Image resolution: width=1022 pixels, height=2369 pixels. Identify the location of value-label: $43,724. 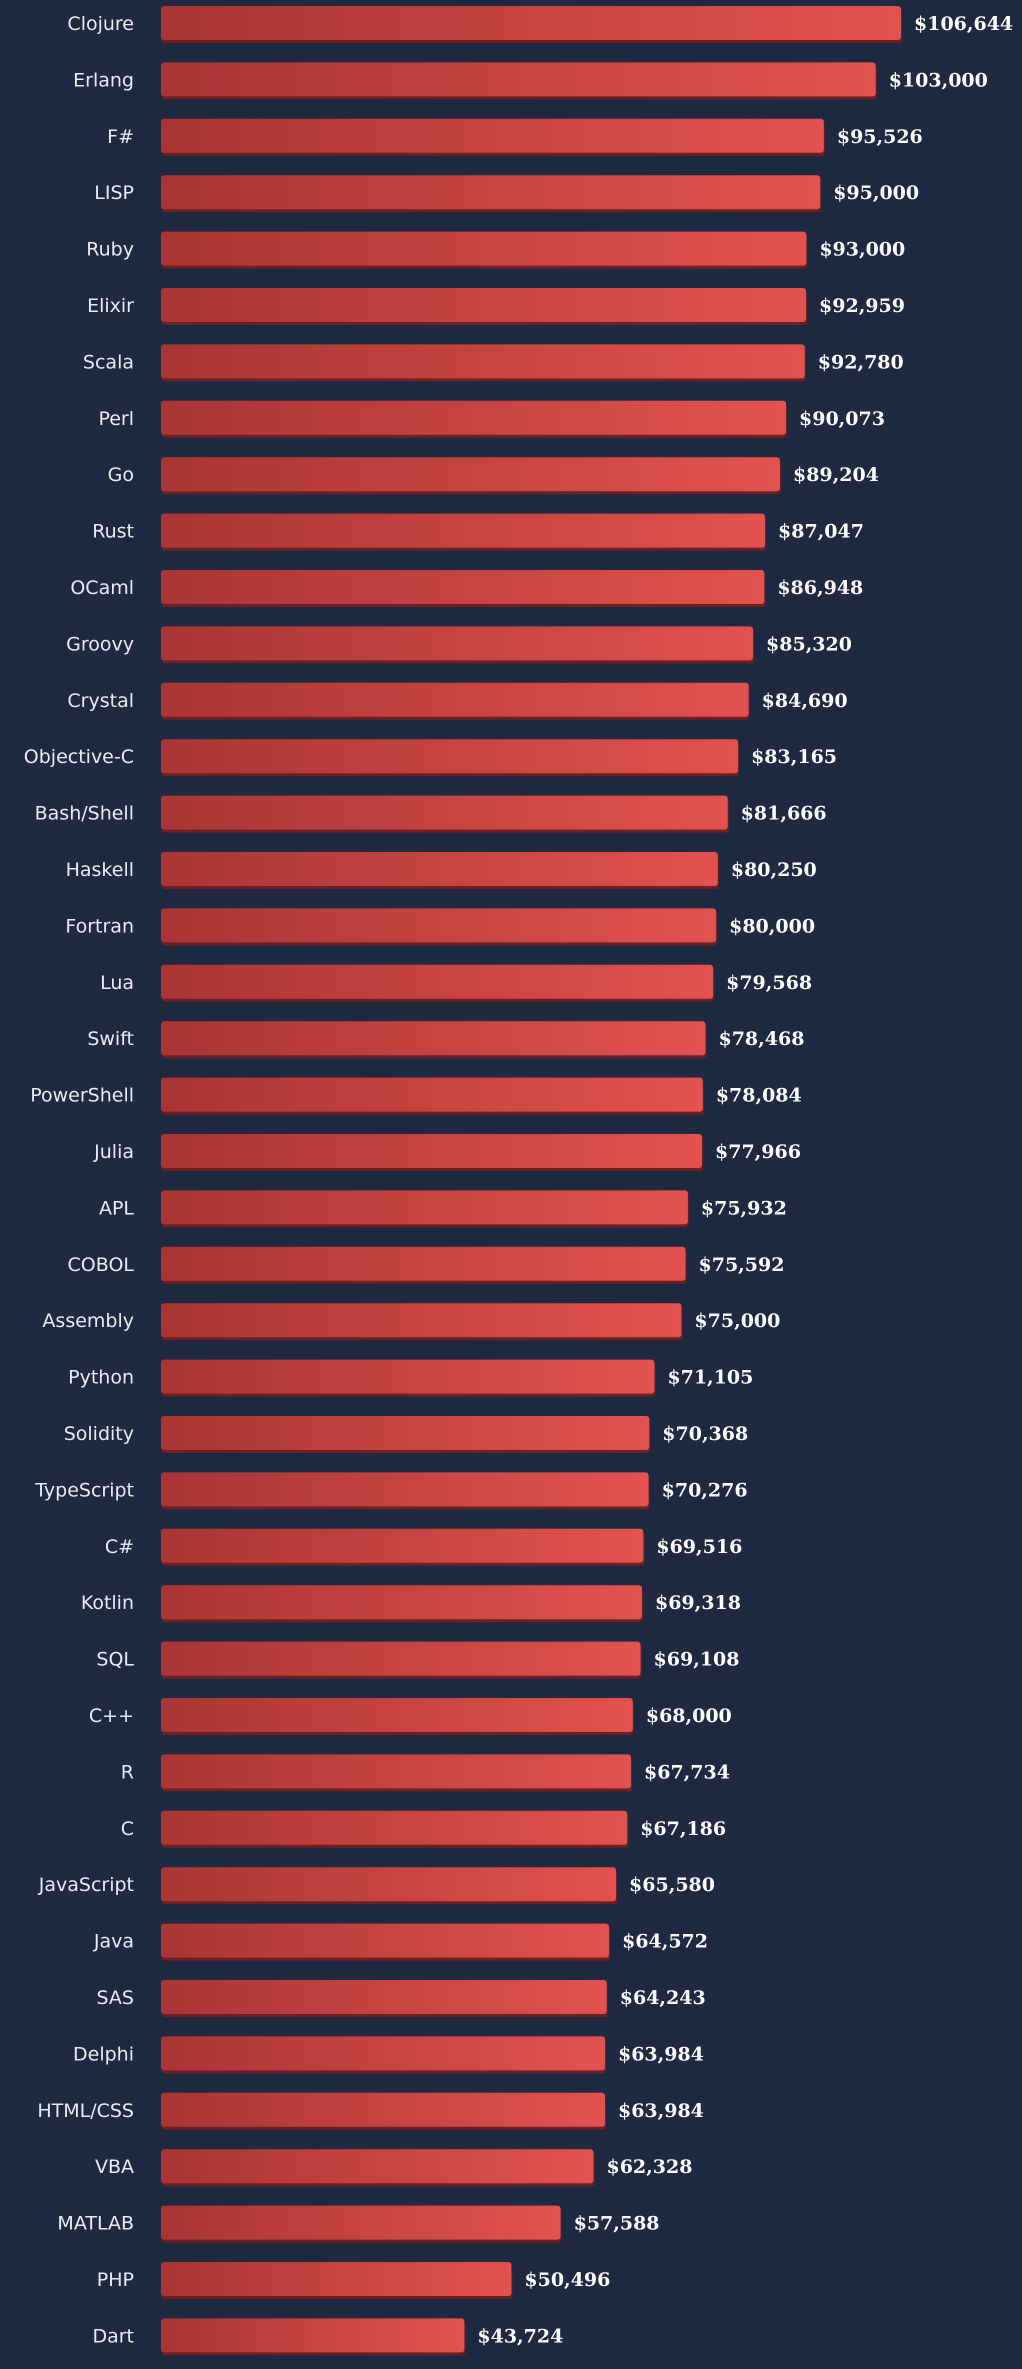
(520, 2336).